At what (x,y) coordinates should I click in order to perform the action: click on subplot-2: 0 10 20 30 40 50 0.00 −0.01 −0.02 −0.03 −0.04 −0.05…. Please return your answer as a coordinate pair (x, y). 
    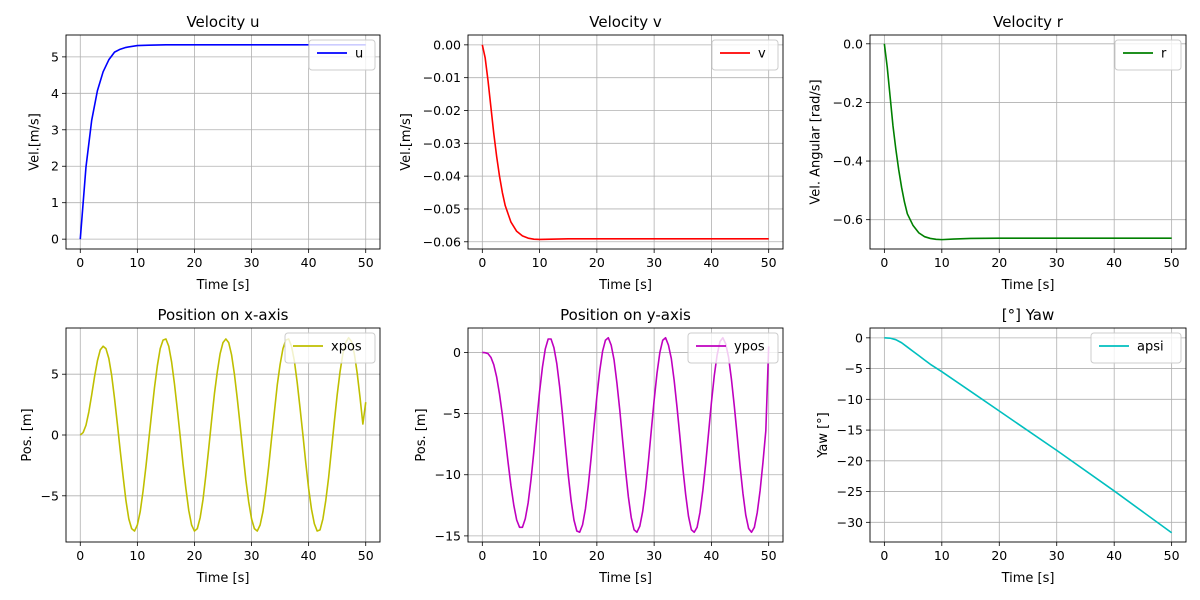
    Looking at the image, I should click on (591, 153).